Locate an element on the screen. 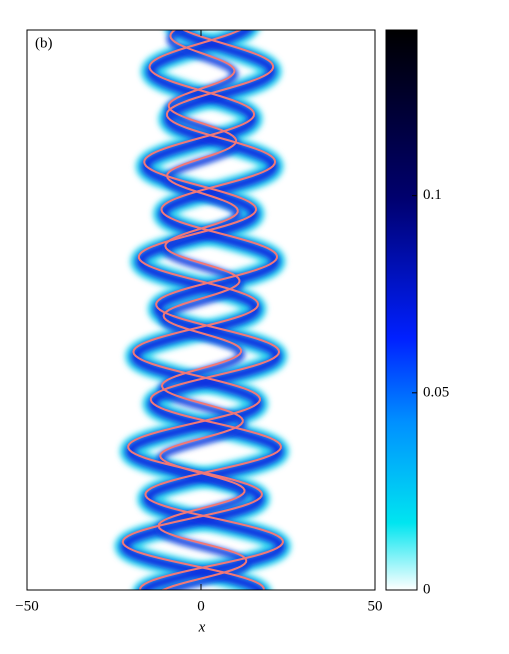  colorbar-tick-label: 0.1 is located at coordinates (432, 195).